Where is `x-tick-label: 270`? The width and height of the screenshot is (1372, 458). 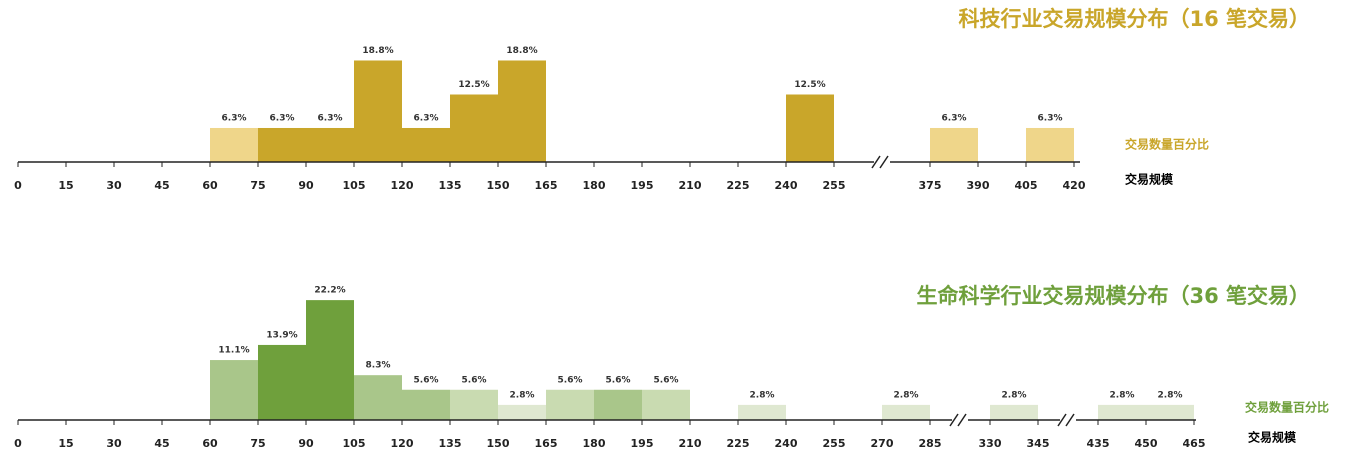 x-tick-label: 270 is located at coordinates (882, 443).